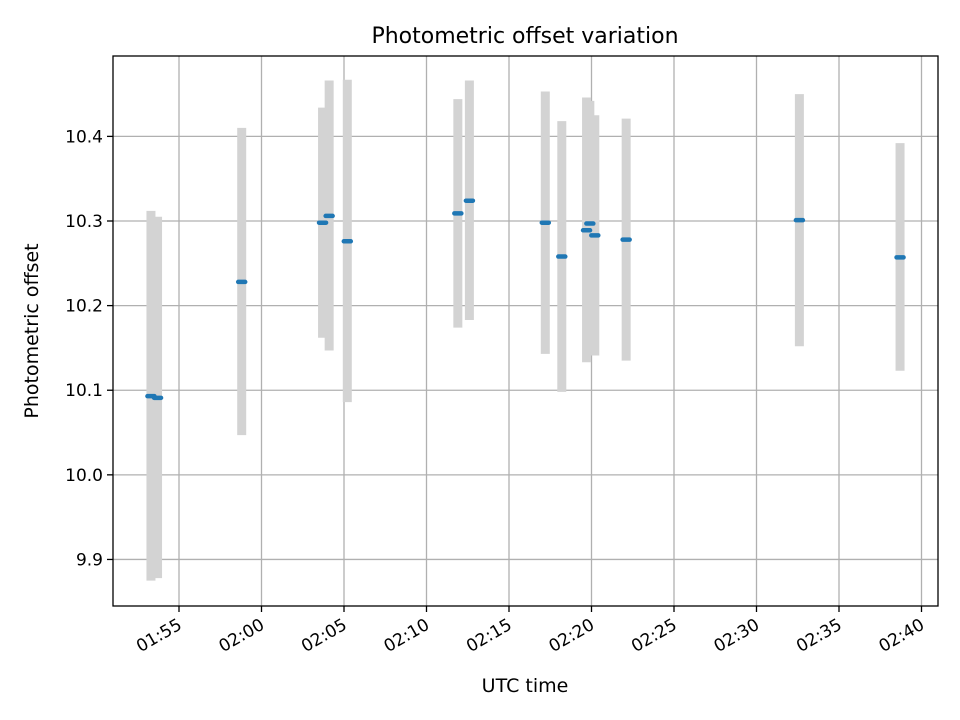  I want to click on y-tick-label: 10.2, so click(84, 307).